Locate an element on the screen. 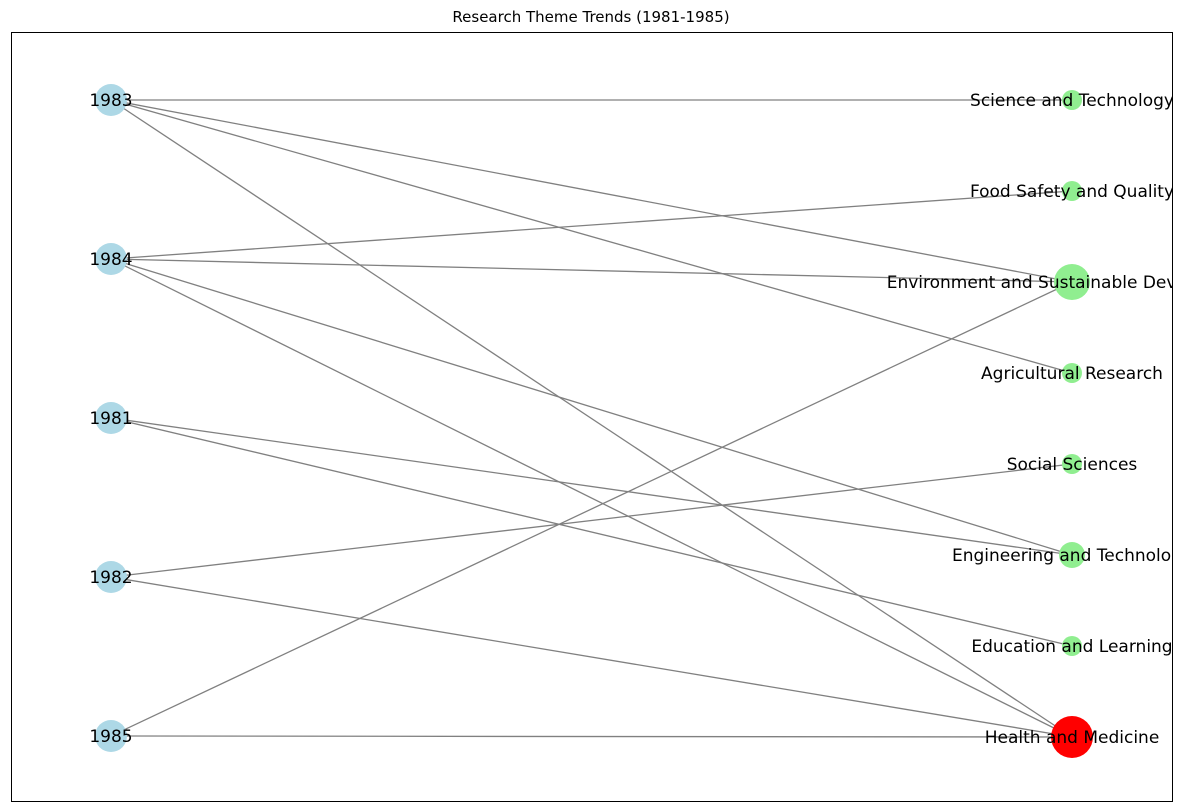 This screenshot has height=812, width=1182. theme-node-engineering-and-technology is located at coordinates (1072, 555).